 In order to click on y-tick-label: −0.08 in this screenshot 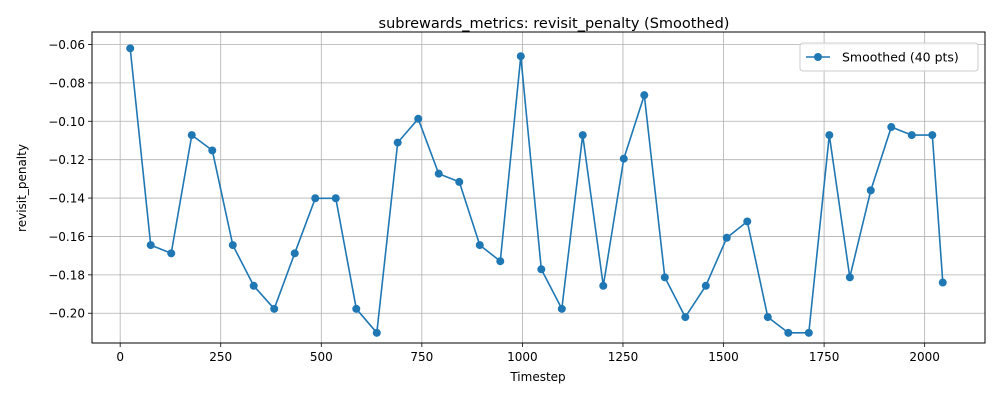, I will do `click(66, 83)`.